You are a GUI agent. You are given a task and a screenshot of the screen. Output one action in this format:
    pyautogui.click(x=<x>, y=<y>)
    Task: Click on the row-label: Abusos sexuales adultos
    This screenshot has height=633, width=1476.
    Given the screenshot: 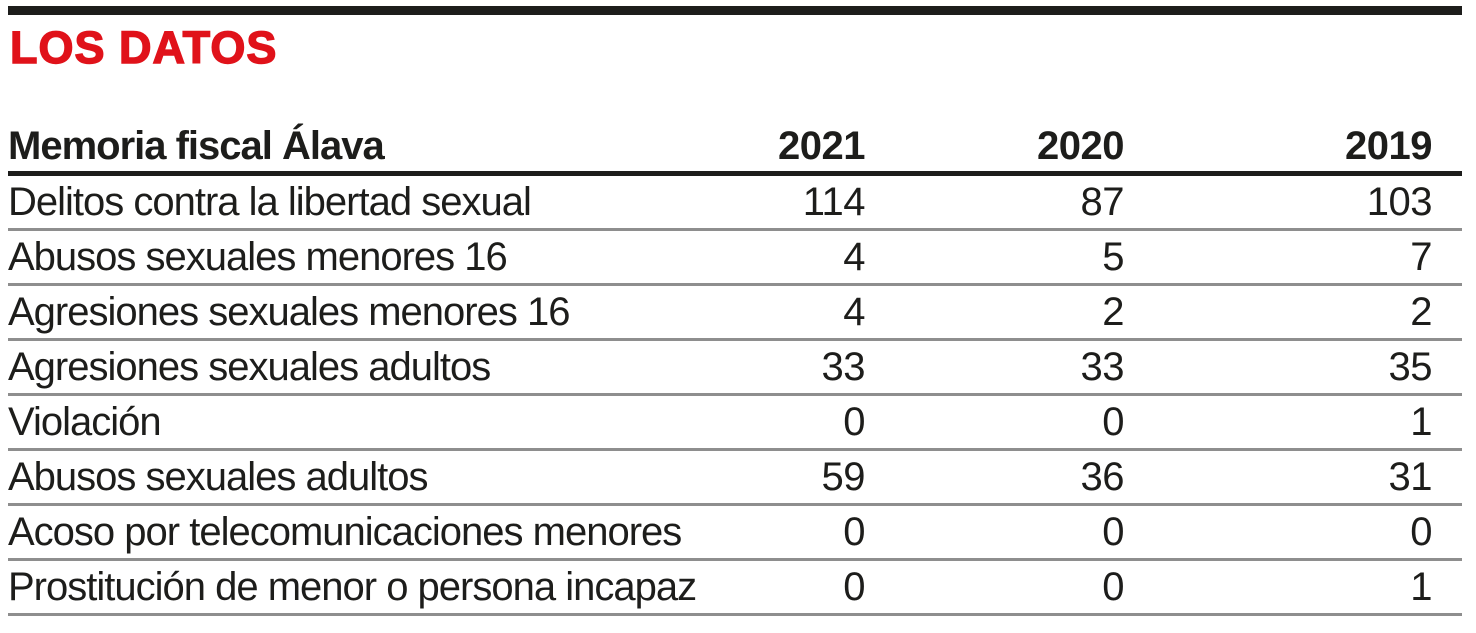 What is the action you would take?
    pyautogui.click(x=218, y=477)
    